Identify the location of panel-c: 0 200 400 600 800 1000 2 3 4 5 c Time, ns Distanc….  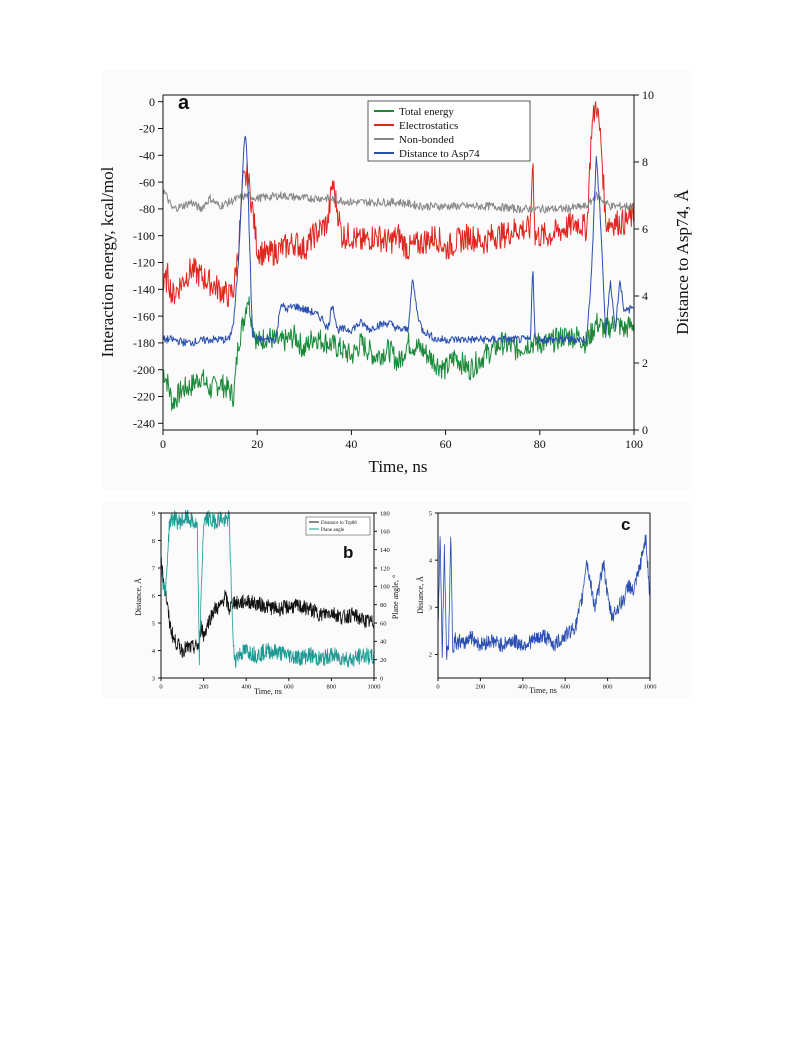
(536, 602).